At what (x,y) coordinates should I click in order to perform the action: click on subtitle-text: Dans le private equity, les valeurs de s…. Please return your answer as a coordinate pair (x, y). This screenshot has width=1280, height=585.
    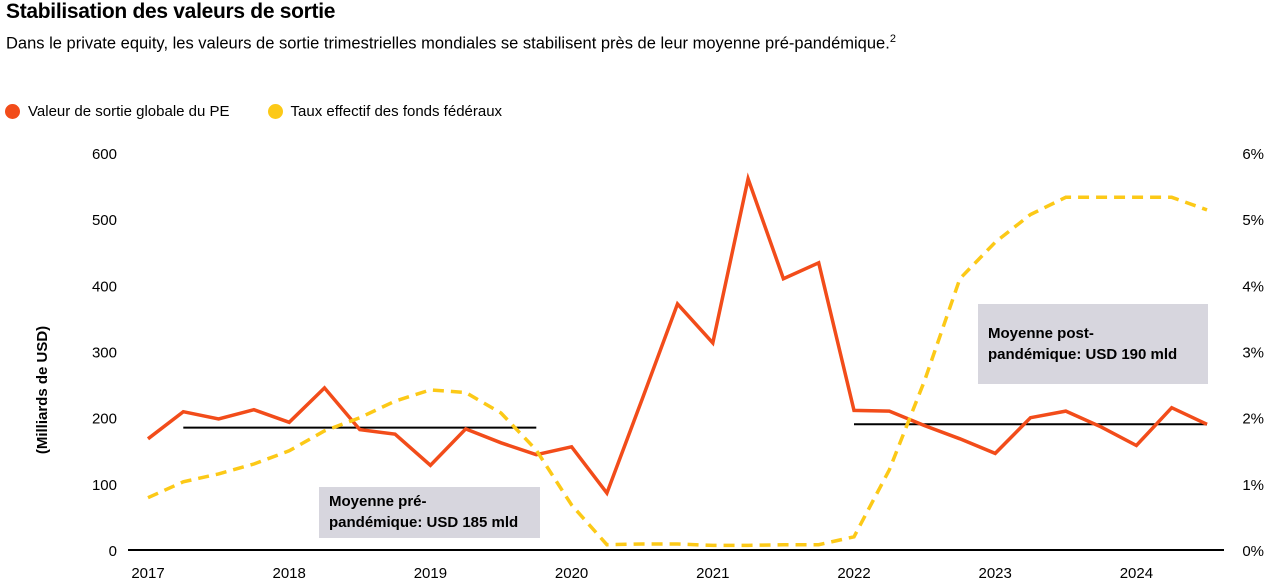
    Looking at the image, I should click on (448, 43).